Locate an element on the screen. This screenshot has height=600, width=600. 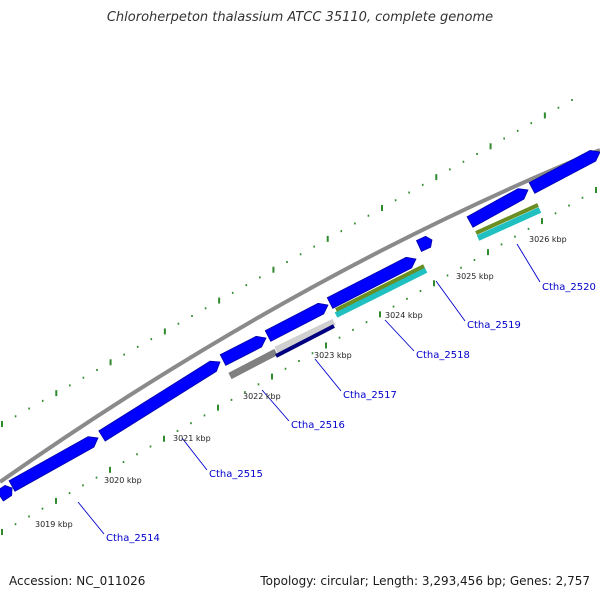
kbp-marker: 3019 kbp is located at coordinates (54, 524).